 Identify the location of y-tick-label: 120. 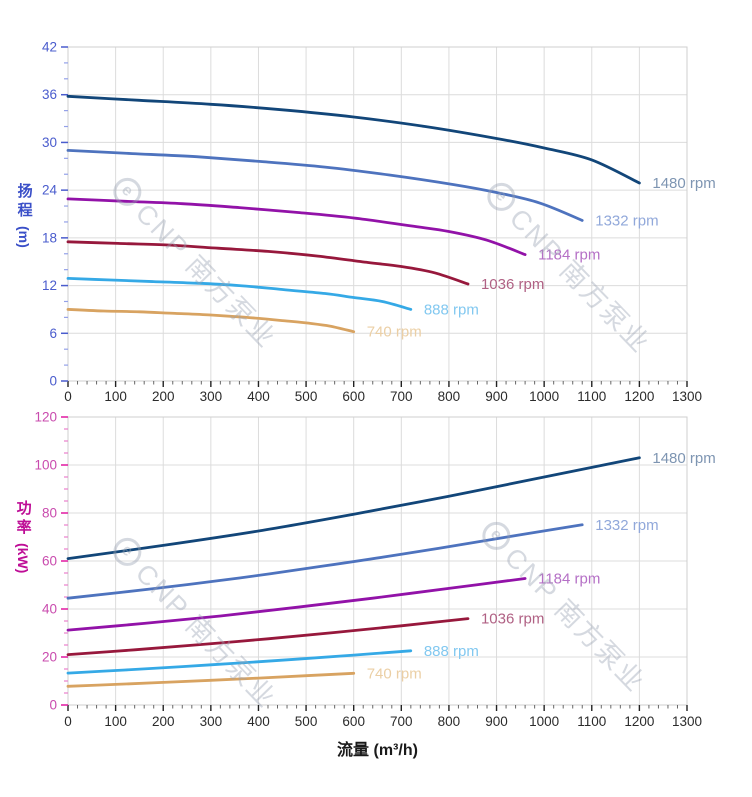
(45, 417).